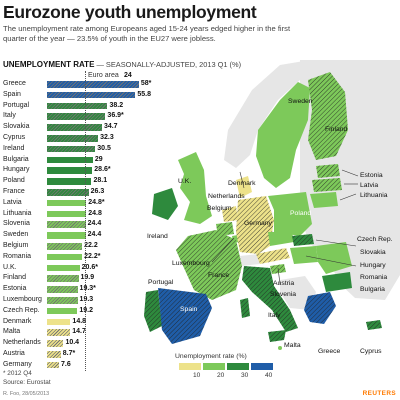  Describe the element at coordinates (16, 105) in the screenshot. I see `bar-category-label: Portugal` at that location.